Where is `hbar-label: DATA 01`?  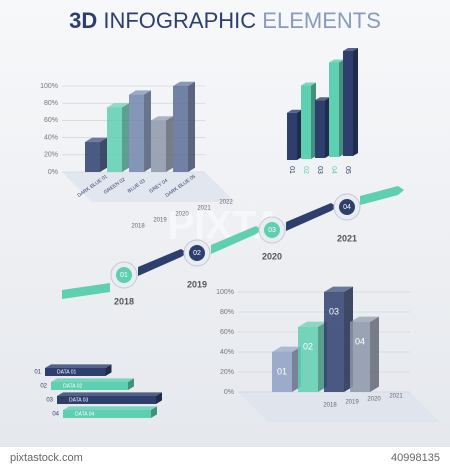 hbar-label: DATA 01 is located at coordinates (66, 372).